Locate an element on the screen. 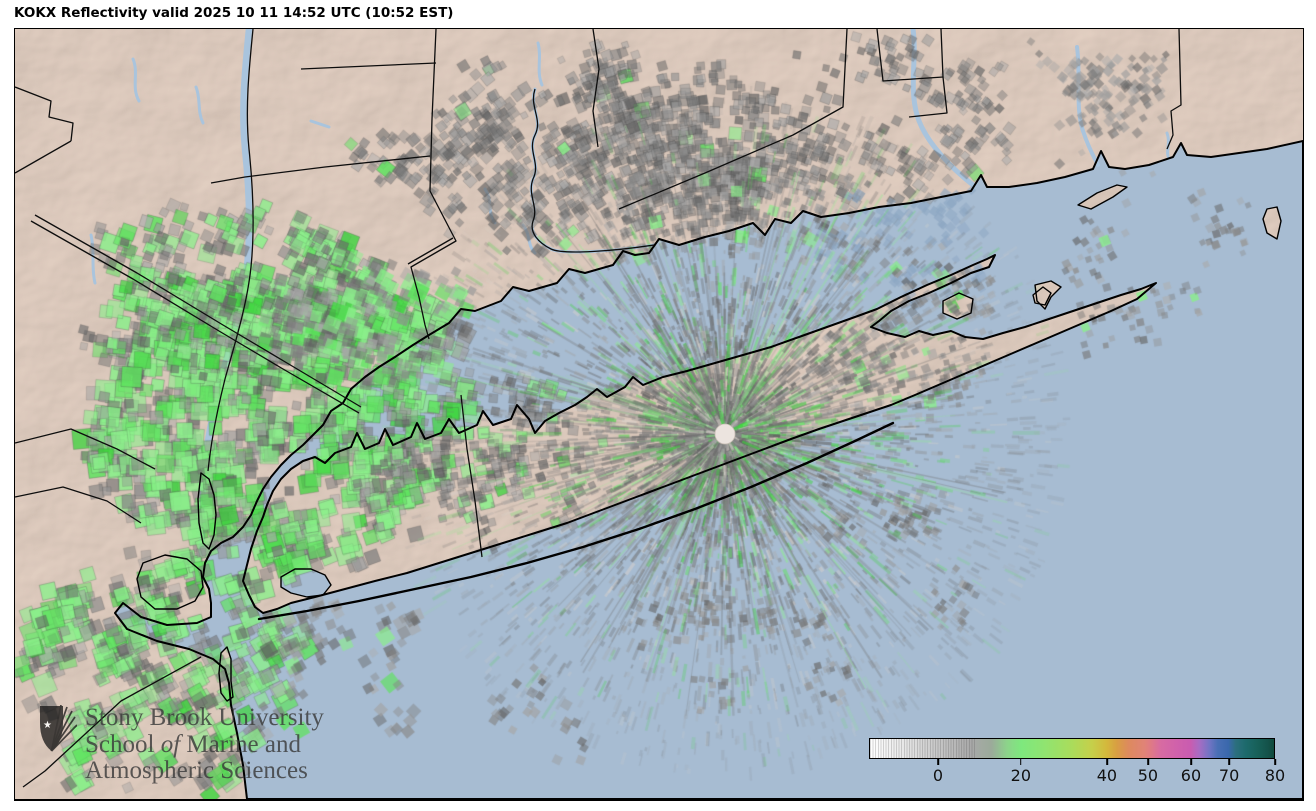 This screenshot has height=811, width=1316. housatonic-boundary is located at coordinates (592, 170).